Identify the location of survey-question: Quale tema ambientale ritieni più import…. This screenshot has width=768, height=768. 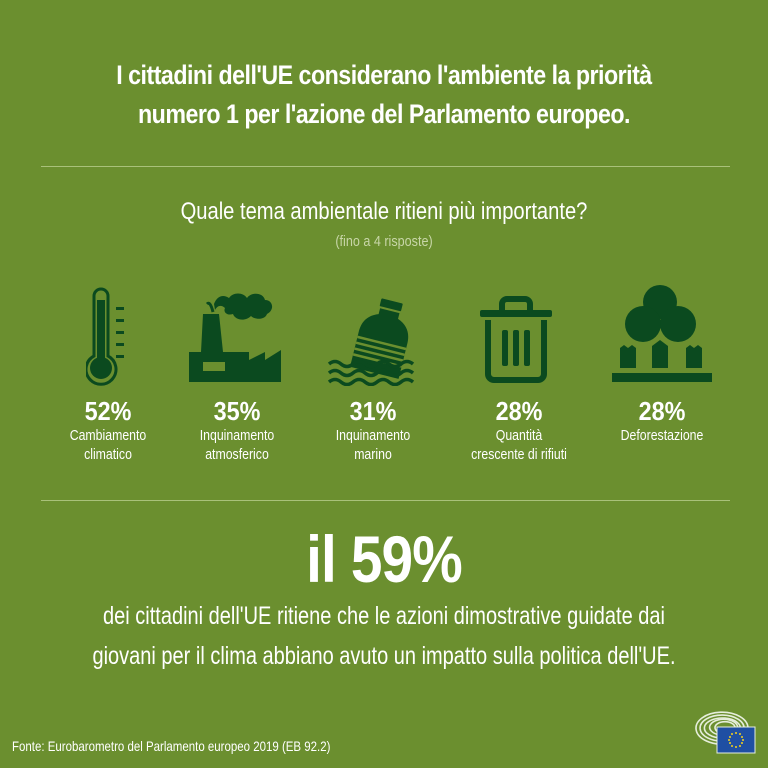
(384, 211).